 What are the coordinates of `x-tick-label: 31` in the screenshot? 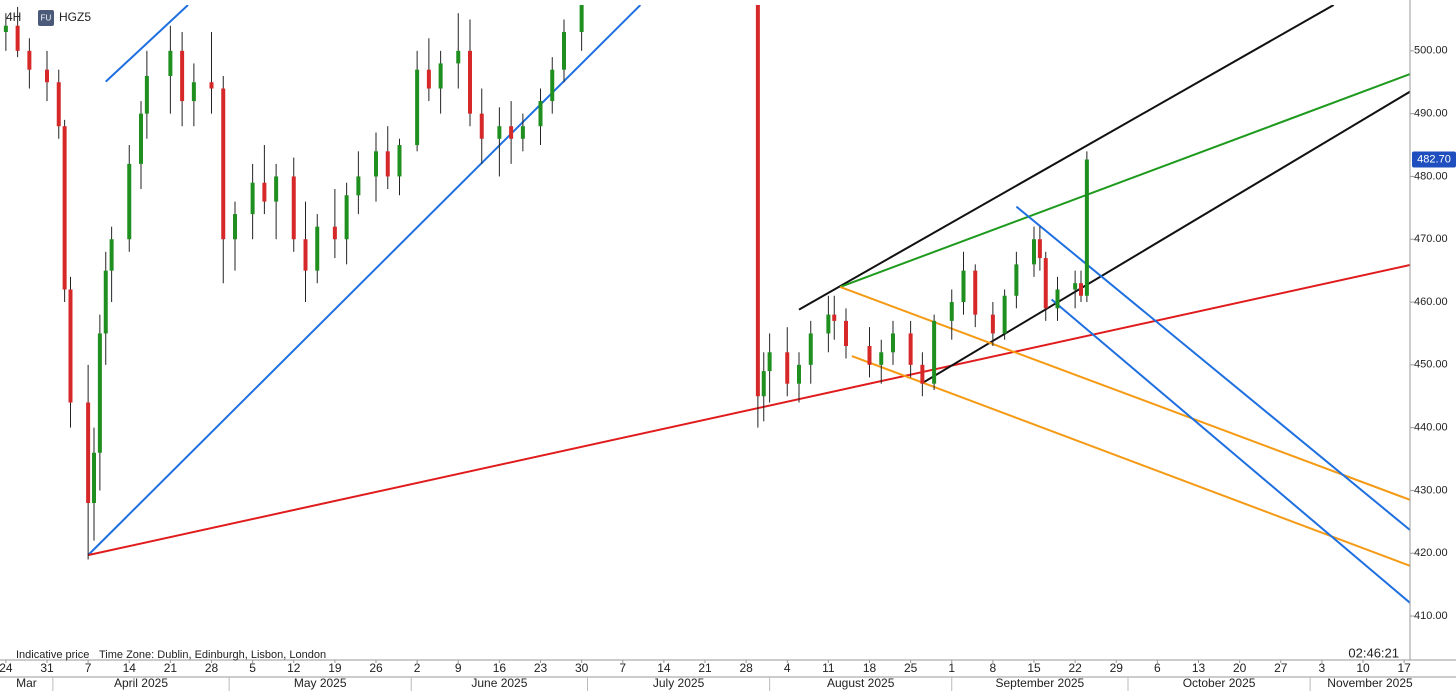 It's located at (47, 668).